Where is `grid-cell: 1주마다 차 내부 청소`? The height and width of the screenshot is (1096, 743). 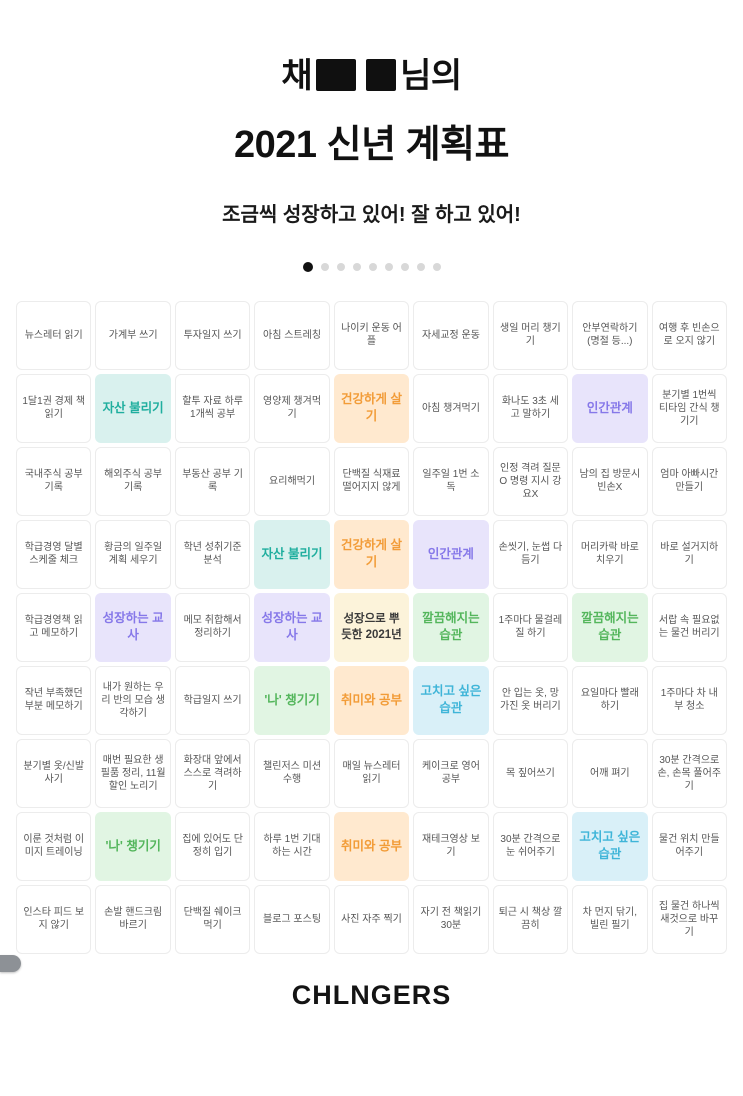 grid-cell: 1주마다 차 내부 청소 is located at coordinates (689, 700).